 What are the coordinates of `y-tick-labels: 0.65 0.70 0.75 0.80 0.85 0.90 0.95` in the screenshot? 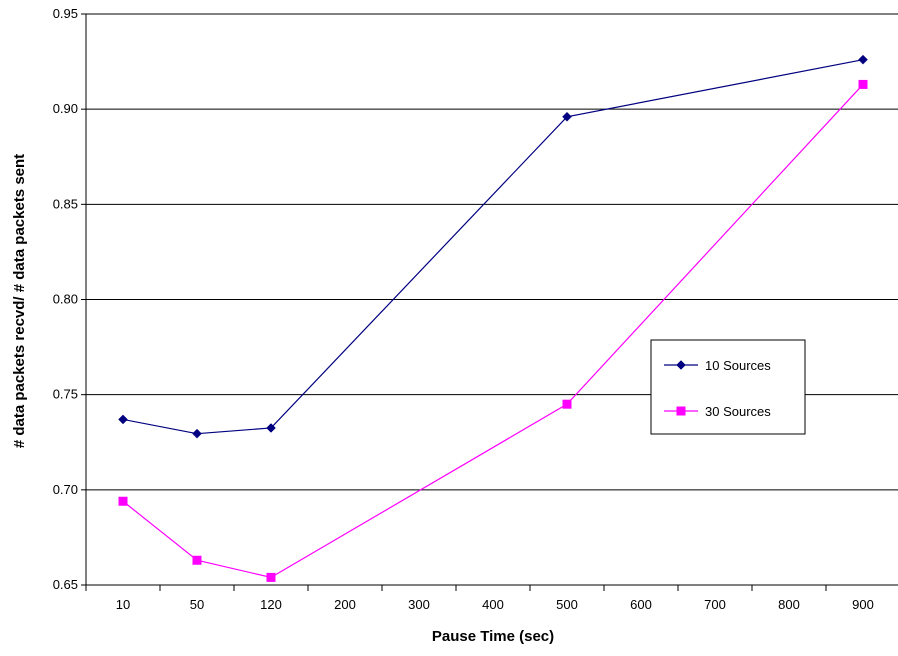 It's located at (65, 299).